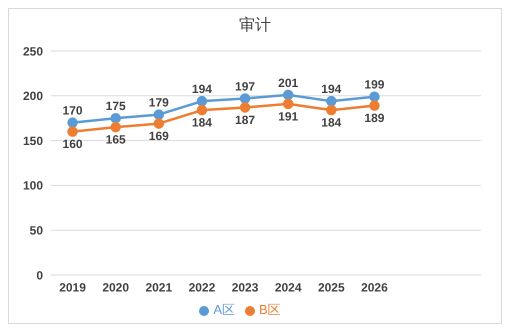 The width and height of the screenshot is (508, 330). I want to click on x-tick-label: 2026, so click(374, 287).